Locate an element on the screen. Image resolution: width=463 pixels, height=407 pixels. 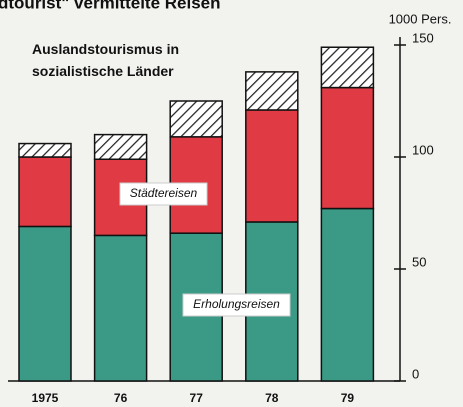
x-tick-label: 77 is located at coordinates (197, 398).